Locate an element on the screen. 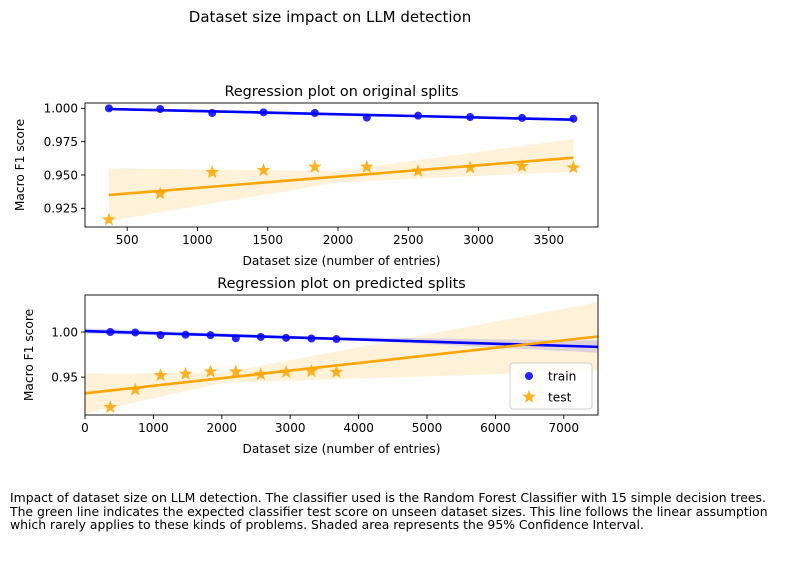  legend-marker-test is located at coordinates (529, 396).